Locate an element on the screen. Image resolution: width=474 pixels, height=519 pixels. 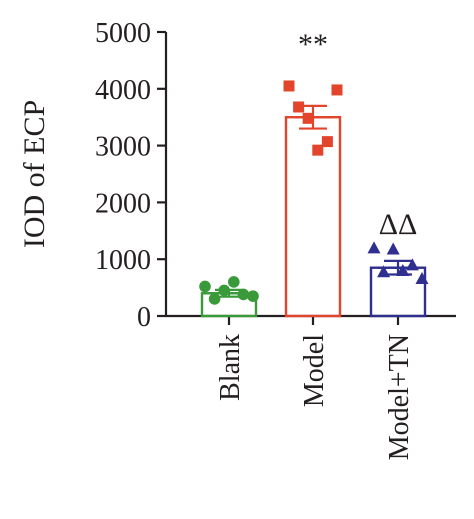
x-tick-label: Model+TN is located at coordinates (399, 397).